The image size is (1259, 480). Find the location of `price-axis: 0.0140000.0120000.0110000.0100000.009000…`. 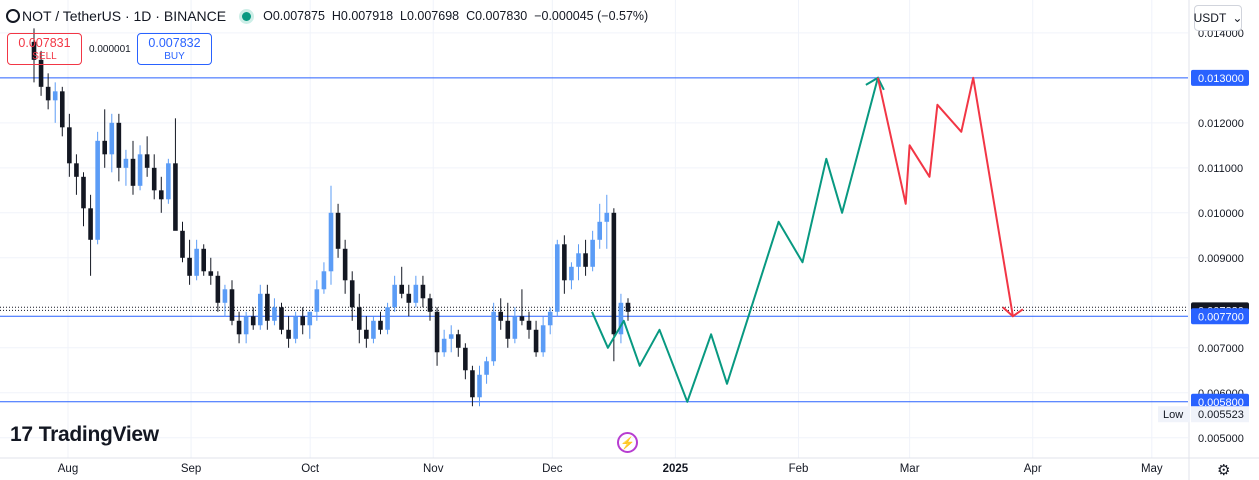

price-axis: 0.0140000.0120000.0110000.0100000.009000… is located at coordinates (1203, 240).